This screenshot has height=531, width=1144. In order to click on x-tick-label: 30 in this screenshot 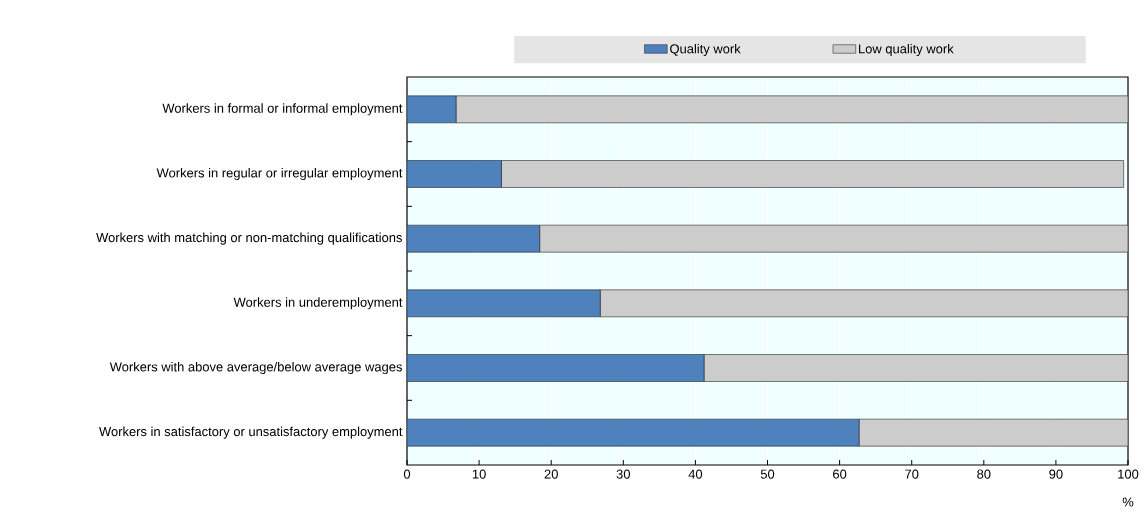, I will do `click(623, 474)`.